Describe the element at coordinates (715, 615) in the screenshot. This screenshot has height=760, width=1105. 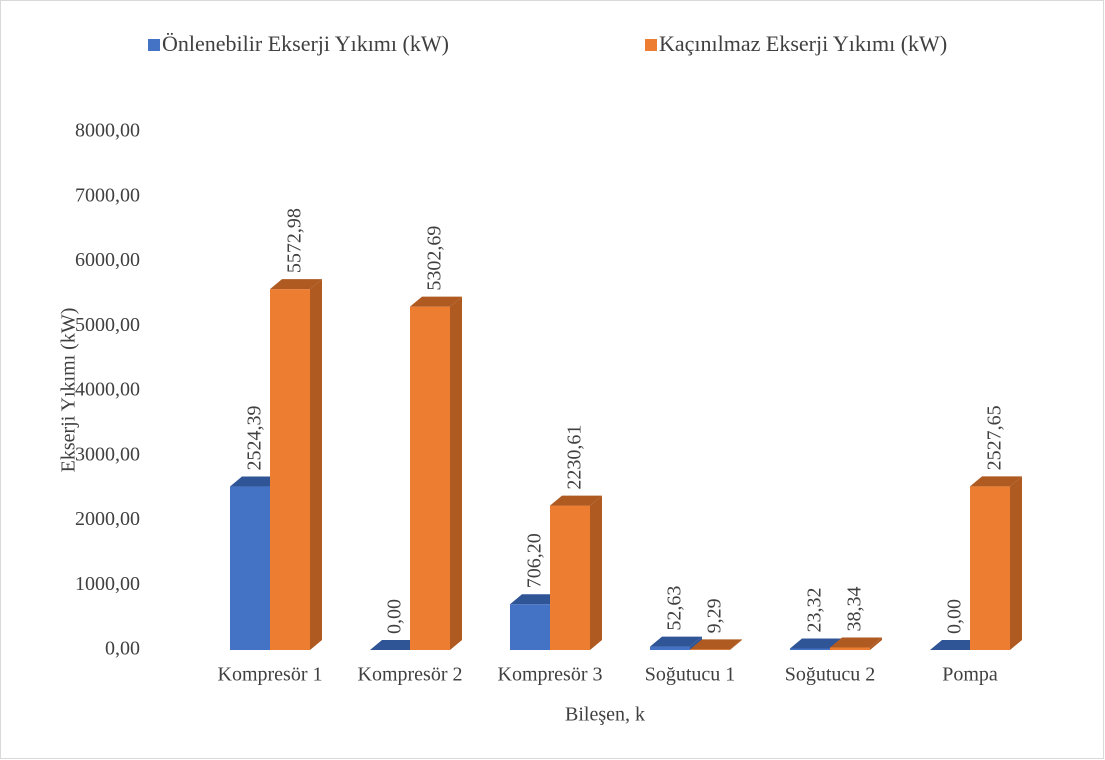
I see `value-label: 9,29` at that location.